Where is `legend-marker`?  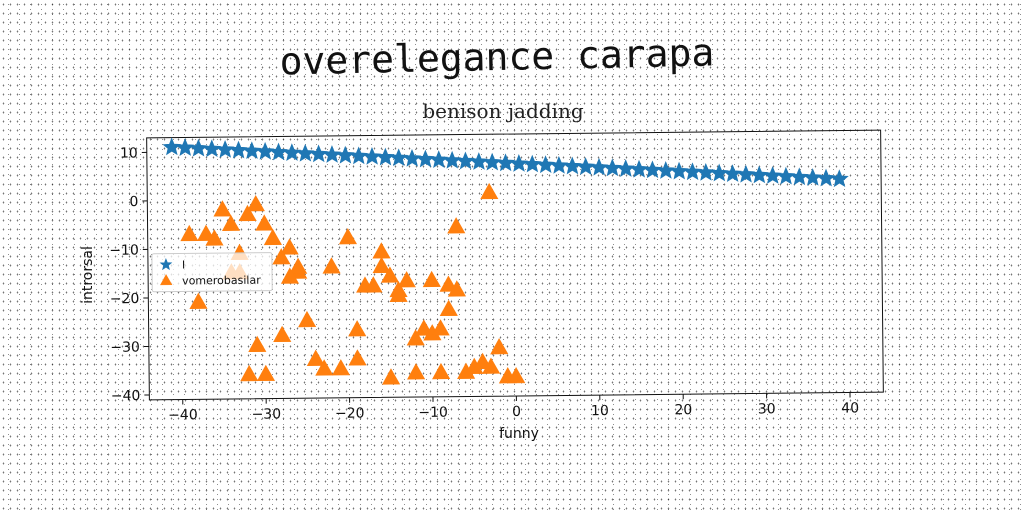
legend-marker is located at coordinates (166, 280).